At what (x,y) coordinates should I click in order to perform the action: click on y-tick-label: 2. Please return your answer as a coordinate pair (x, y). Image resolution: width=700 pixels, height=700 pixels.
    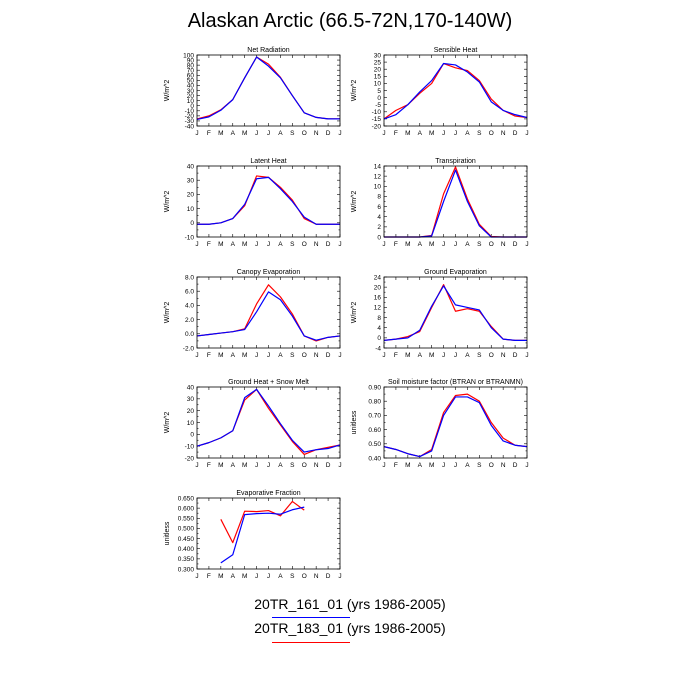
    Looking at the image, I should click on (379, 227).